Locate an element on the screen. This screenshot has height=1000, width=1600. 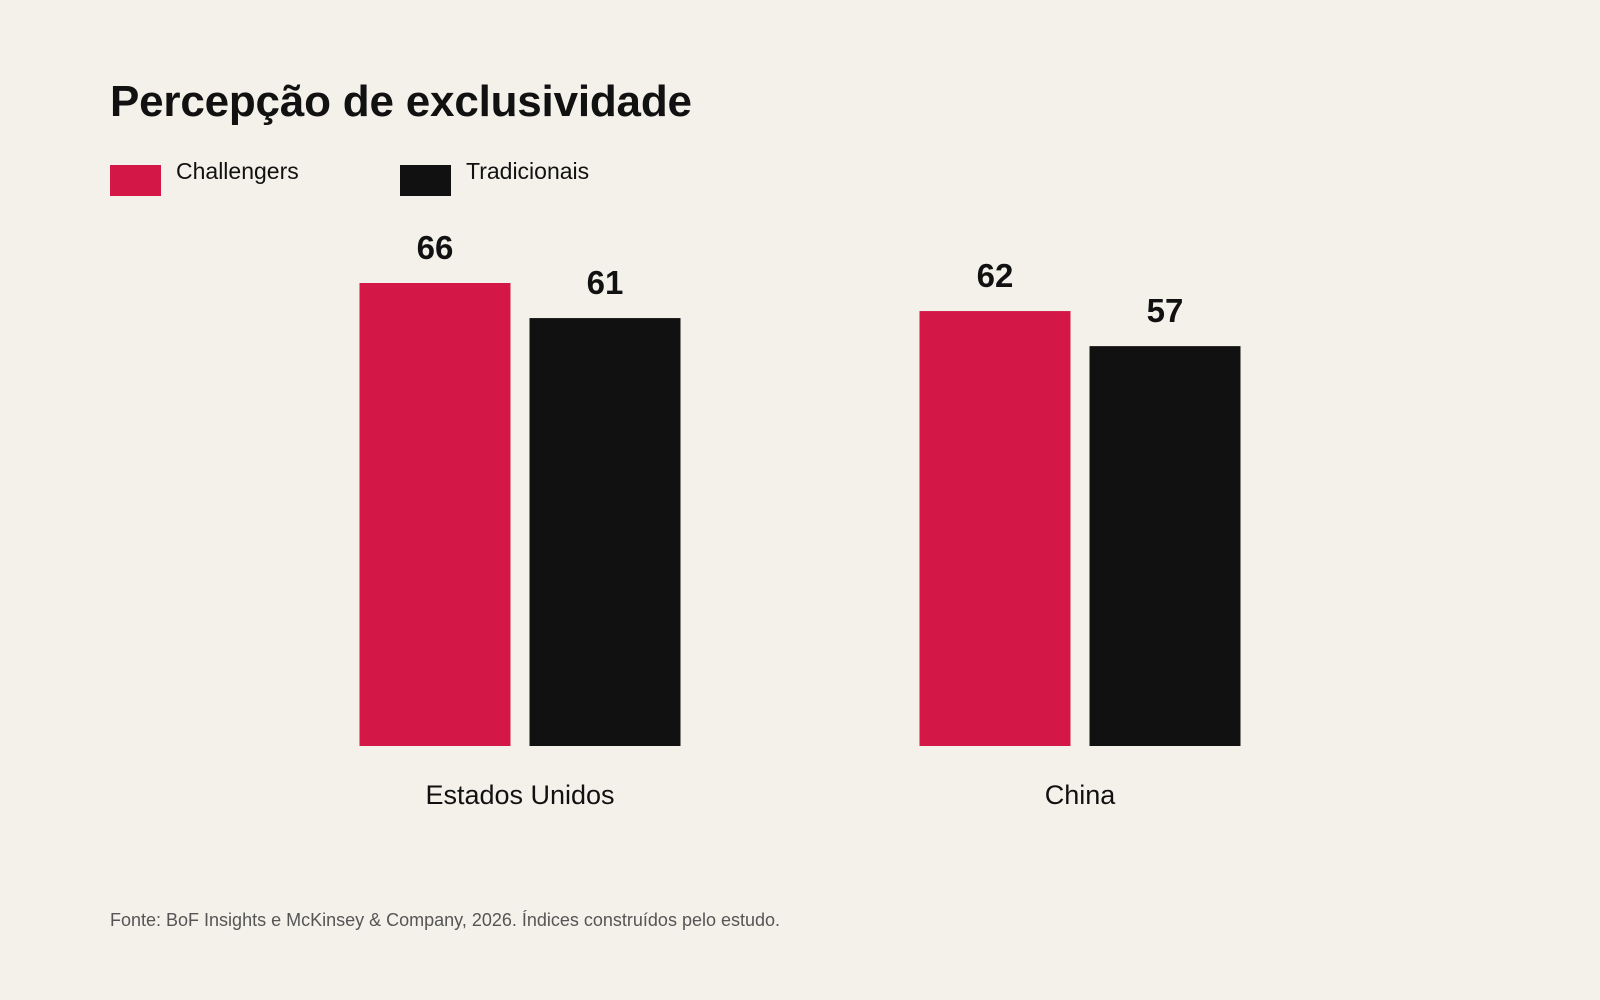
legend-label-tradicionais: Tradicionais is located at coordinates (528, 171).